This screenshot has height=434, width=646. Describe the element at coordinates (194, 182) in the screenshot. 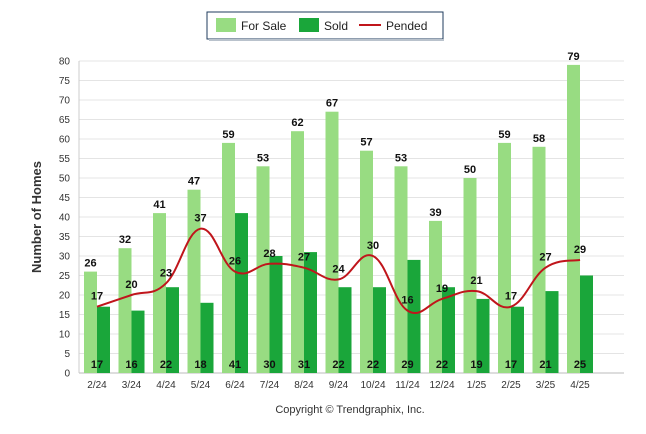

I see `label-for-sale: 47` at that location.